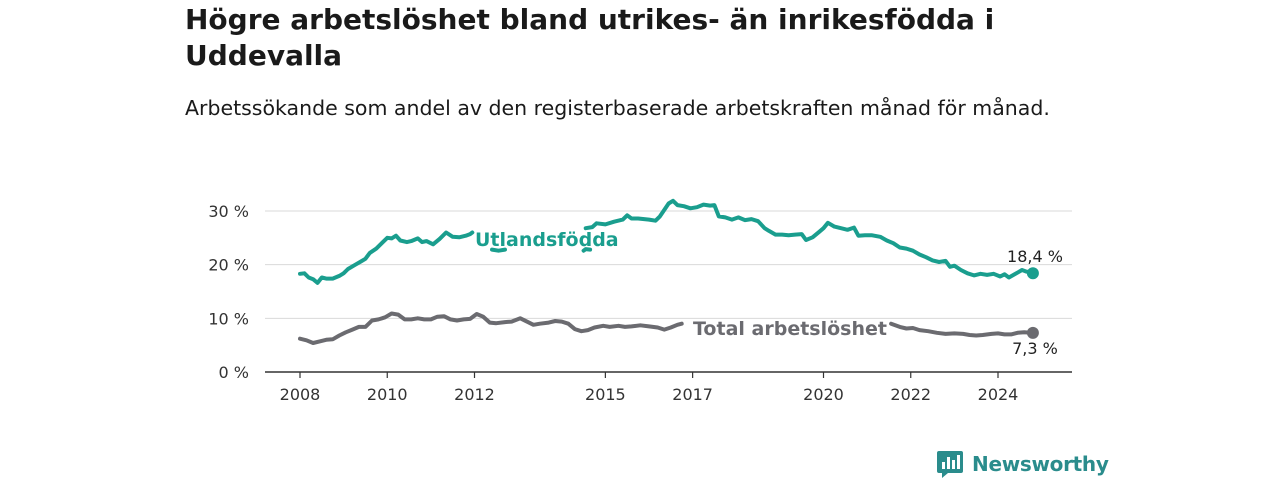 Image resolution: width=1280 pixels, height=480 pixels. I want to click on end-point-total, so click(1032, 332).